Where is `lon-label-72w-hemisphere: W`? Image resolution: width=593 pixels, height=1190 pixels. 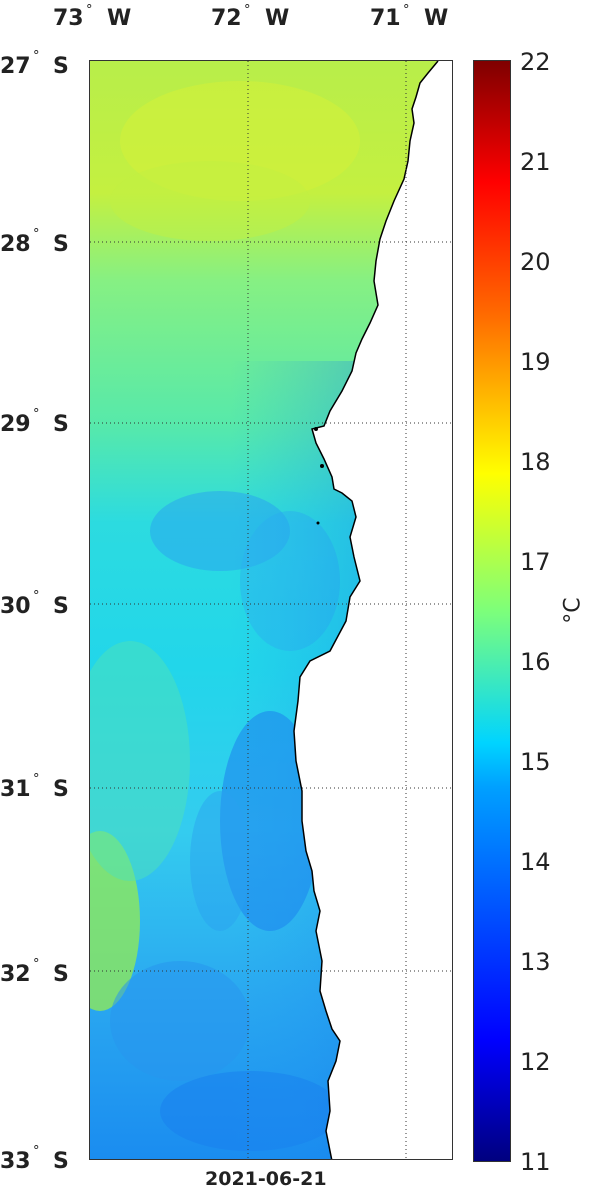
lon-label-72w-hemisphere: W is located at coordinates (277, 18).